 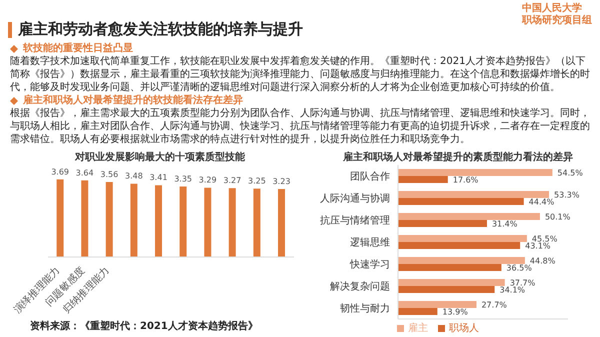 What do you see at coordinates (505, 223) in the screenshot?
I see `data-label: 31.4%` at bounding box center [505, 223].